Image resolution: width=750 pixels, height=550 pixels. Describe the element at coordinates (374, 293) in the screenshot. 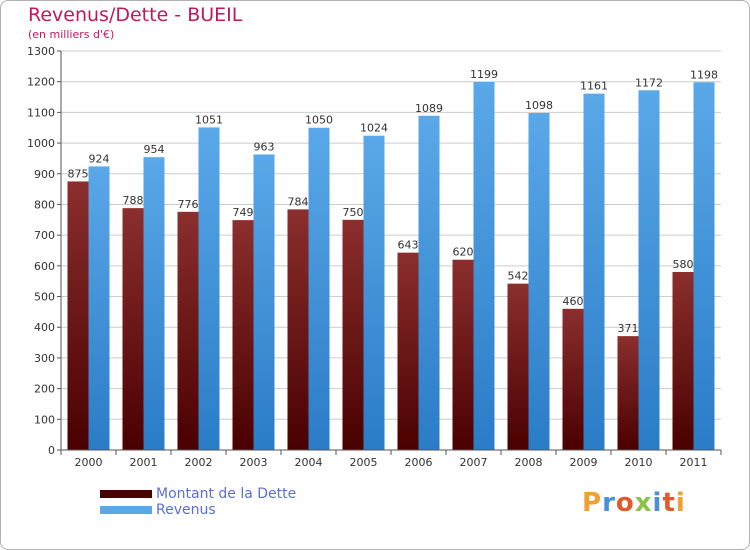

I see `bar-revenue-2005` at that location.